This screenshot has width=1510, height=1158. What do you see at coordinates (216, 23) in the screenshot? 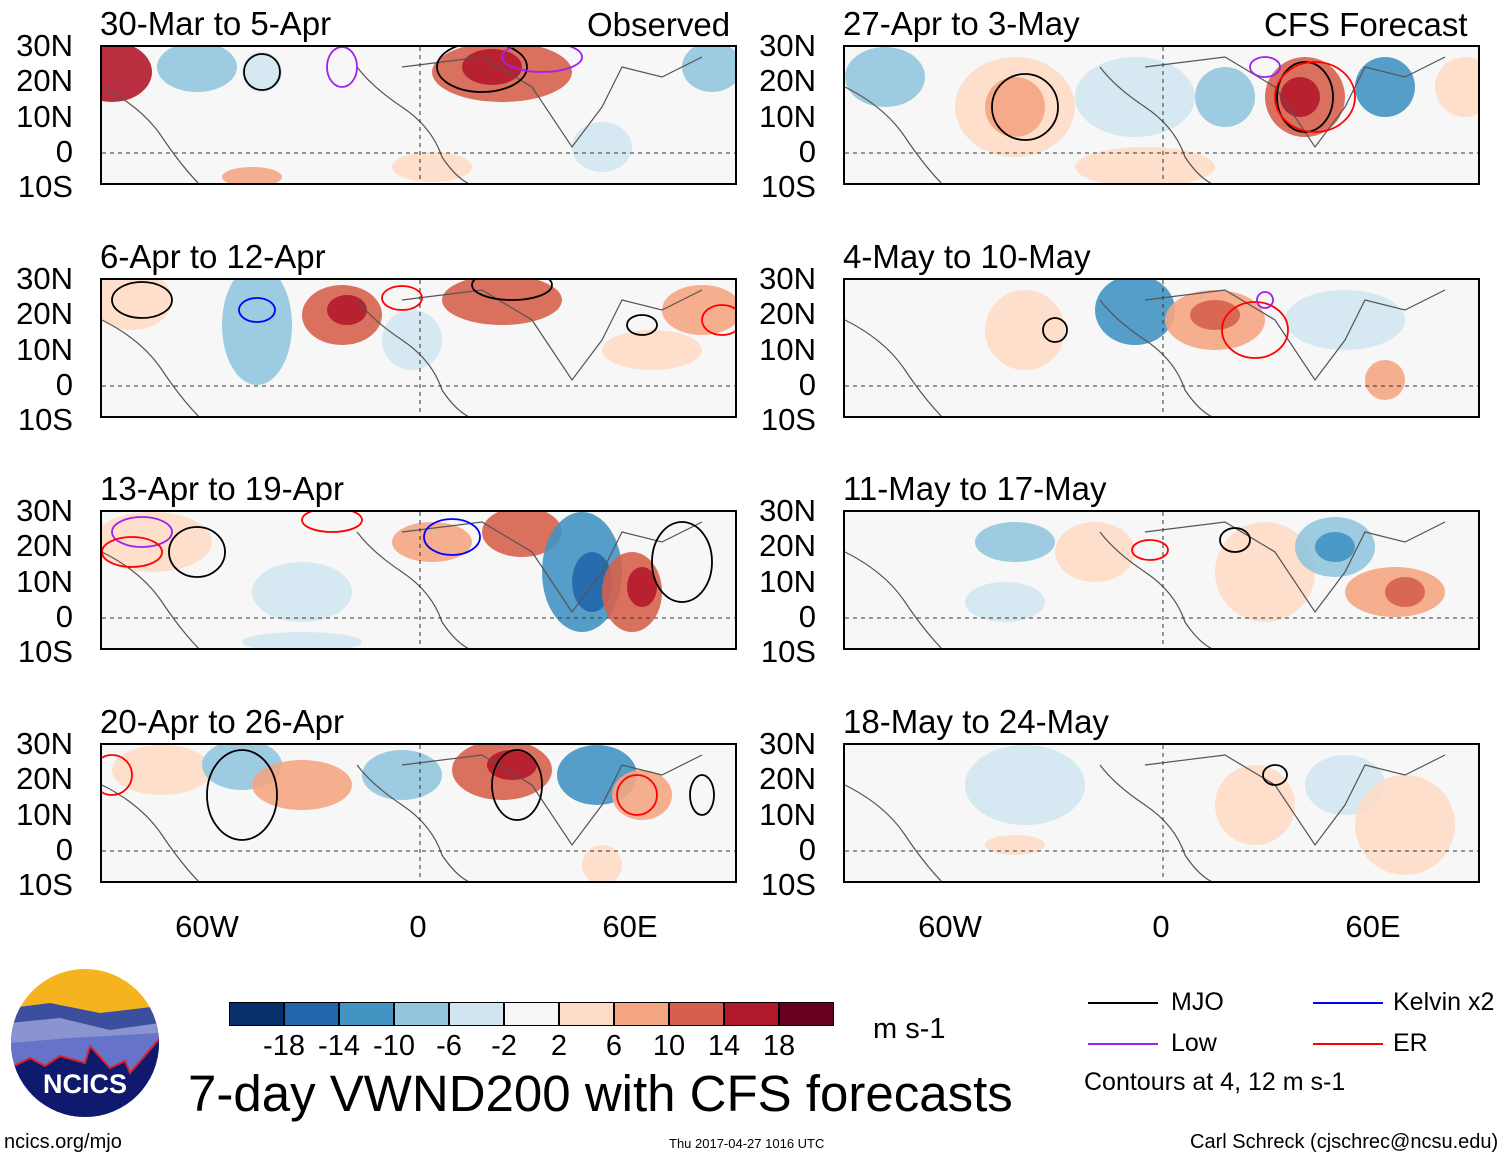
I see `panel-title: 30-Mar to 5-Apr` at bounding box center [216, 23].